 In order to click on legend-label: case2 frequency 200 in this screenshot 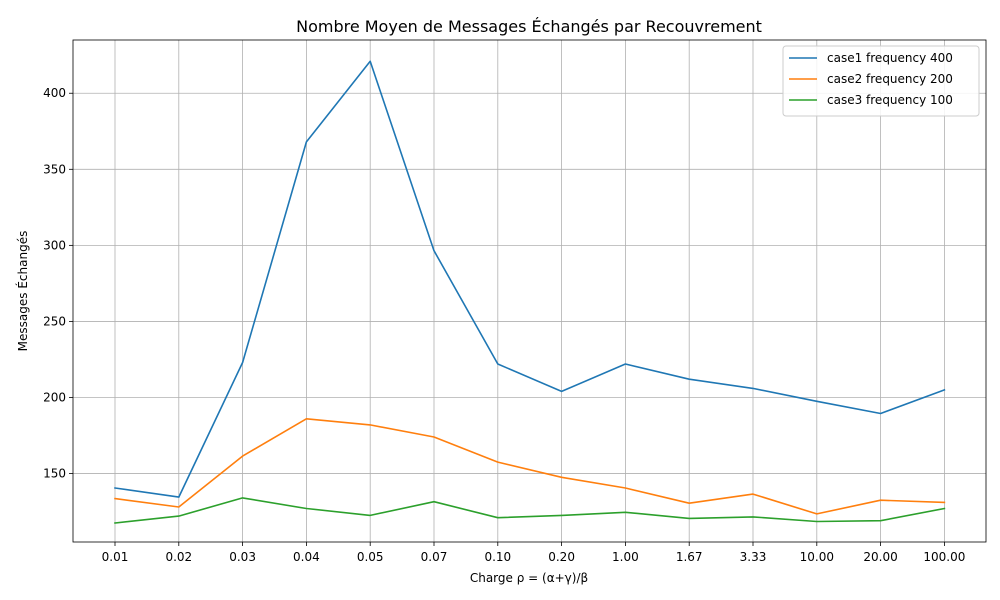, I will do `click(890, 79)`.